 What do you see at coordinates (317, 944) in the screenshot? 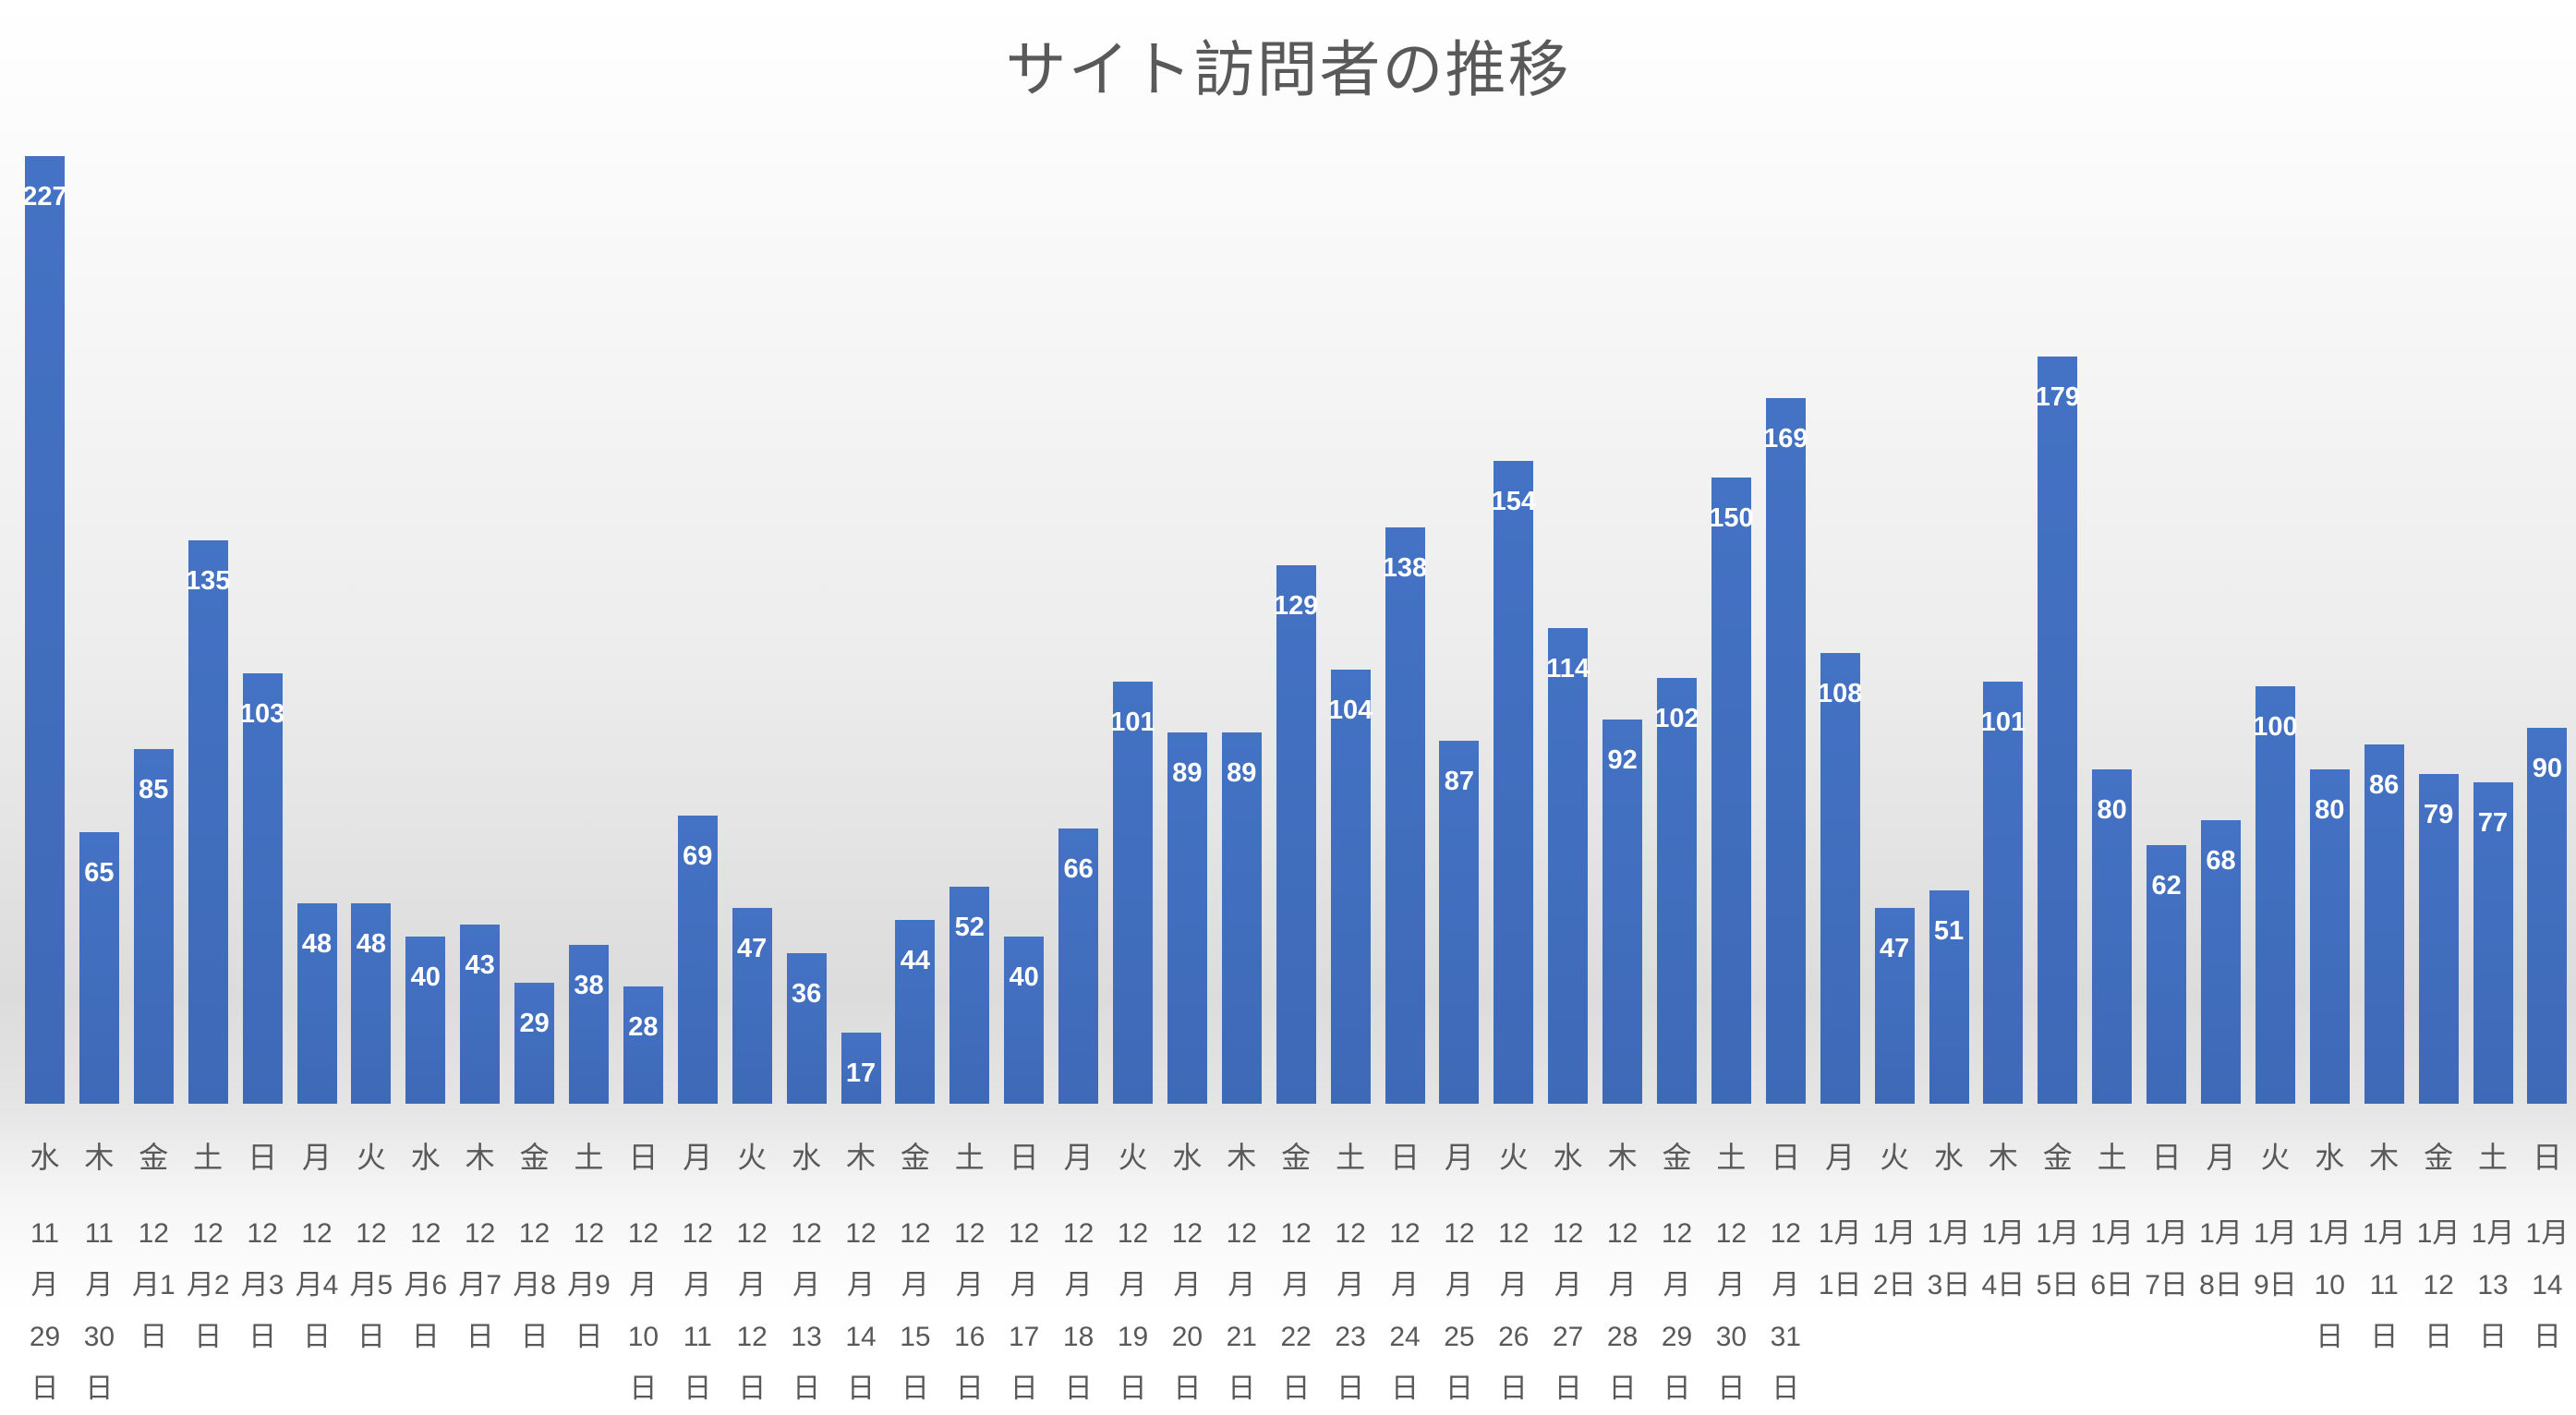
I see `data-label-5: 48` at bounding box center [317, 944].